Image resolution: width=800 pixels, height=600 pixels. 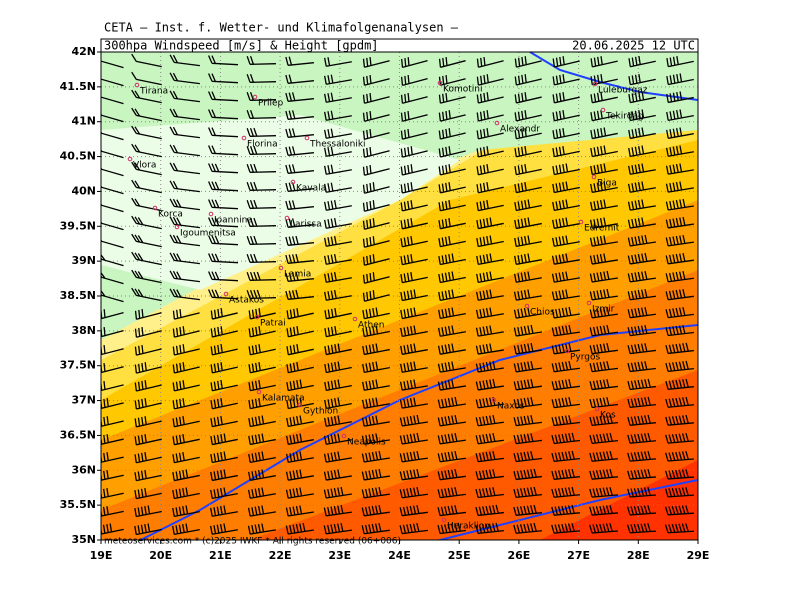 I want to click on city-label: Edremit, so click(x=602, y=229).